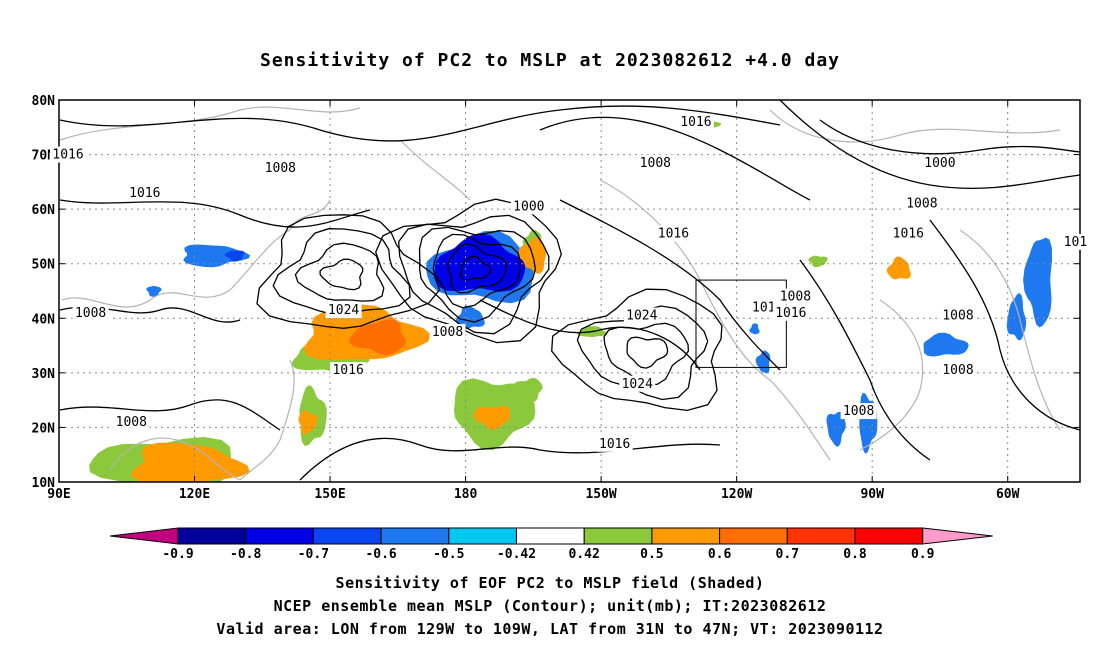 The image size is (1100, 650). I want to click on y-tick-label: 80N, so click(44, 101).